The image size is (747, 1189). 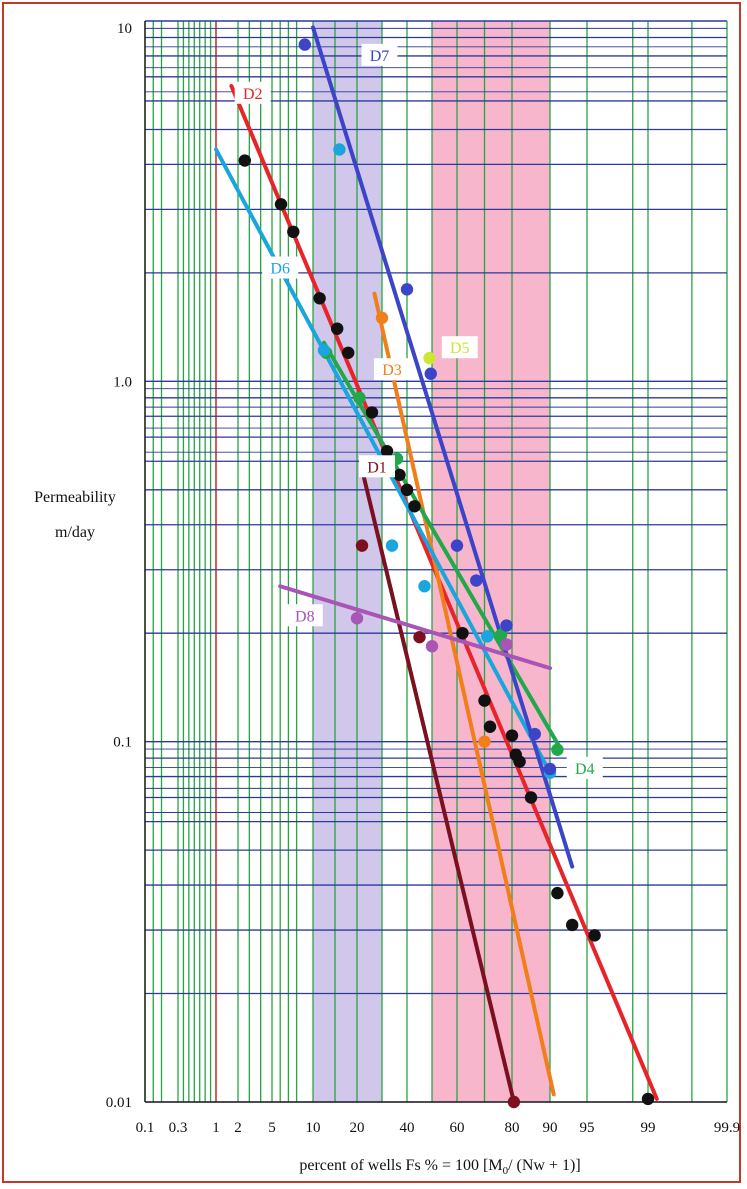 What do you see at coordinates (438, 785) in the screenshot?
I see `fit-line-d1` at bounding box center [438, 785].